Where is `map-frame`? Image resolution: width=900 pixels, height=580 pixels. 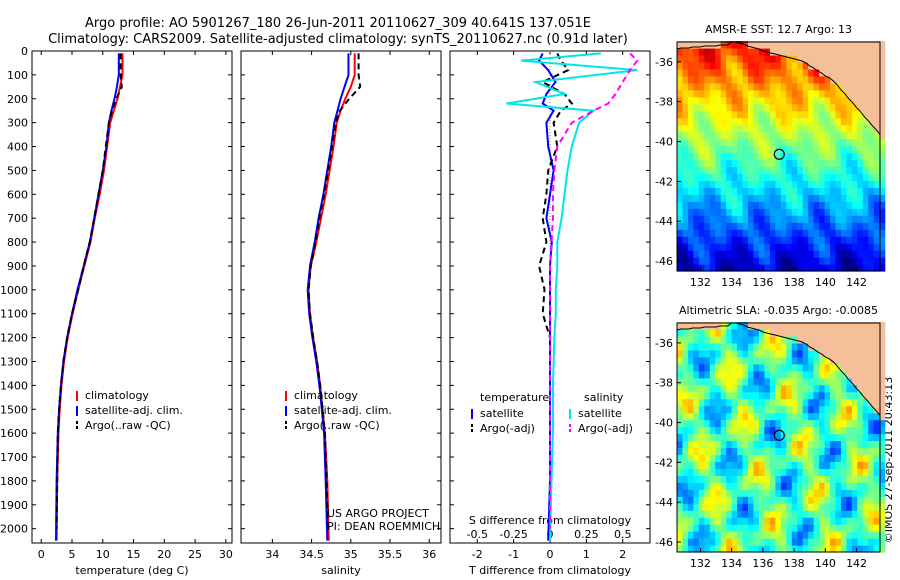 map-frame is located at coordinates (778, 156).